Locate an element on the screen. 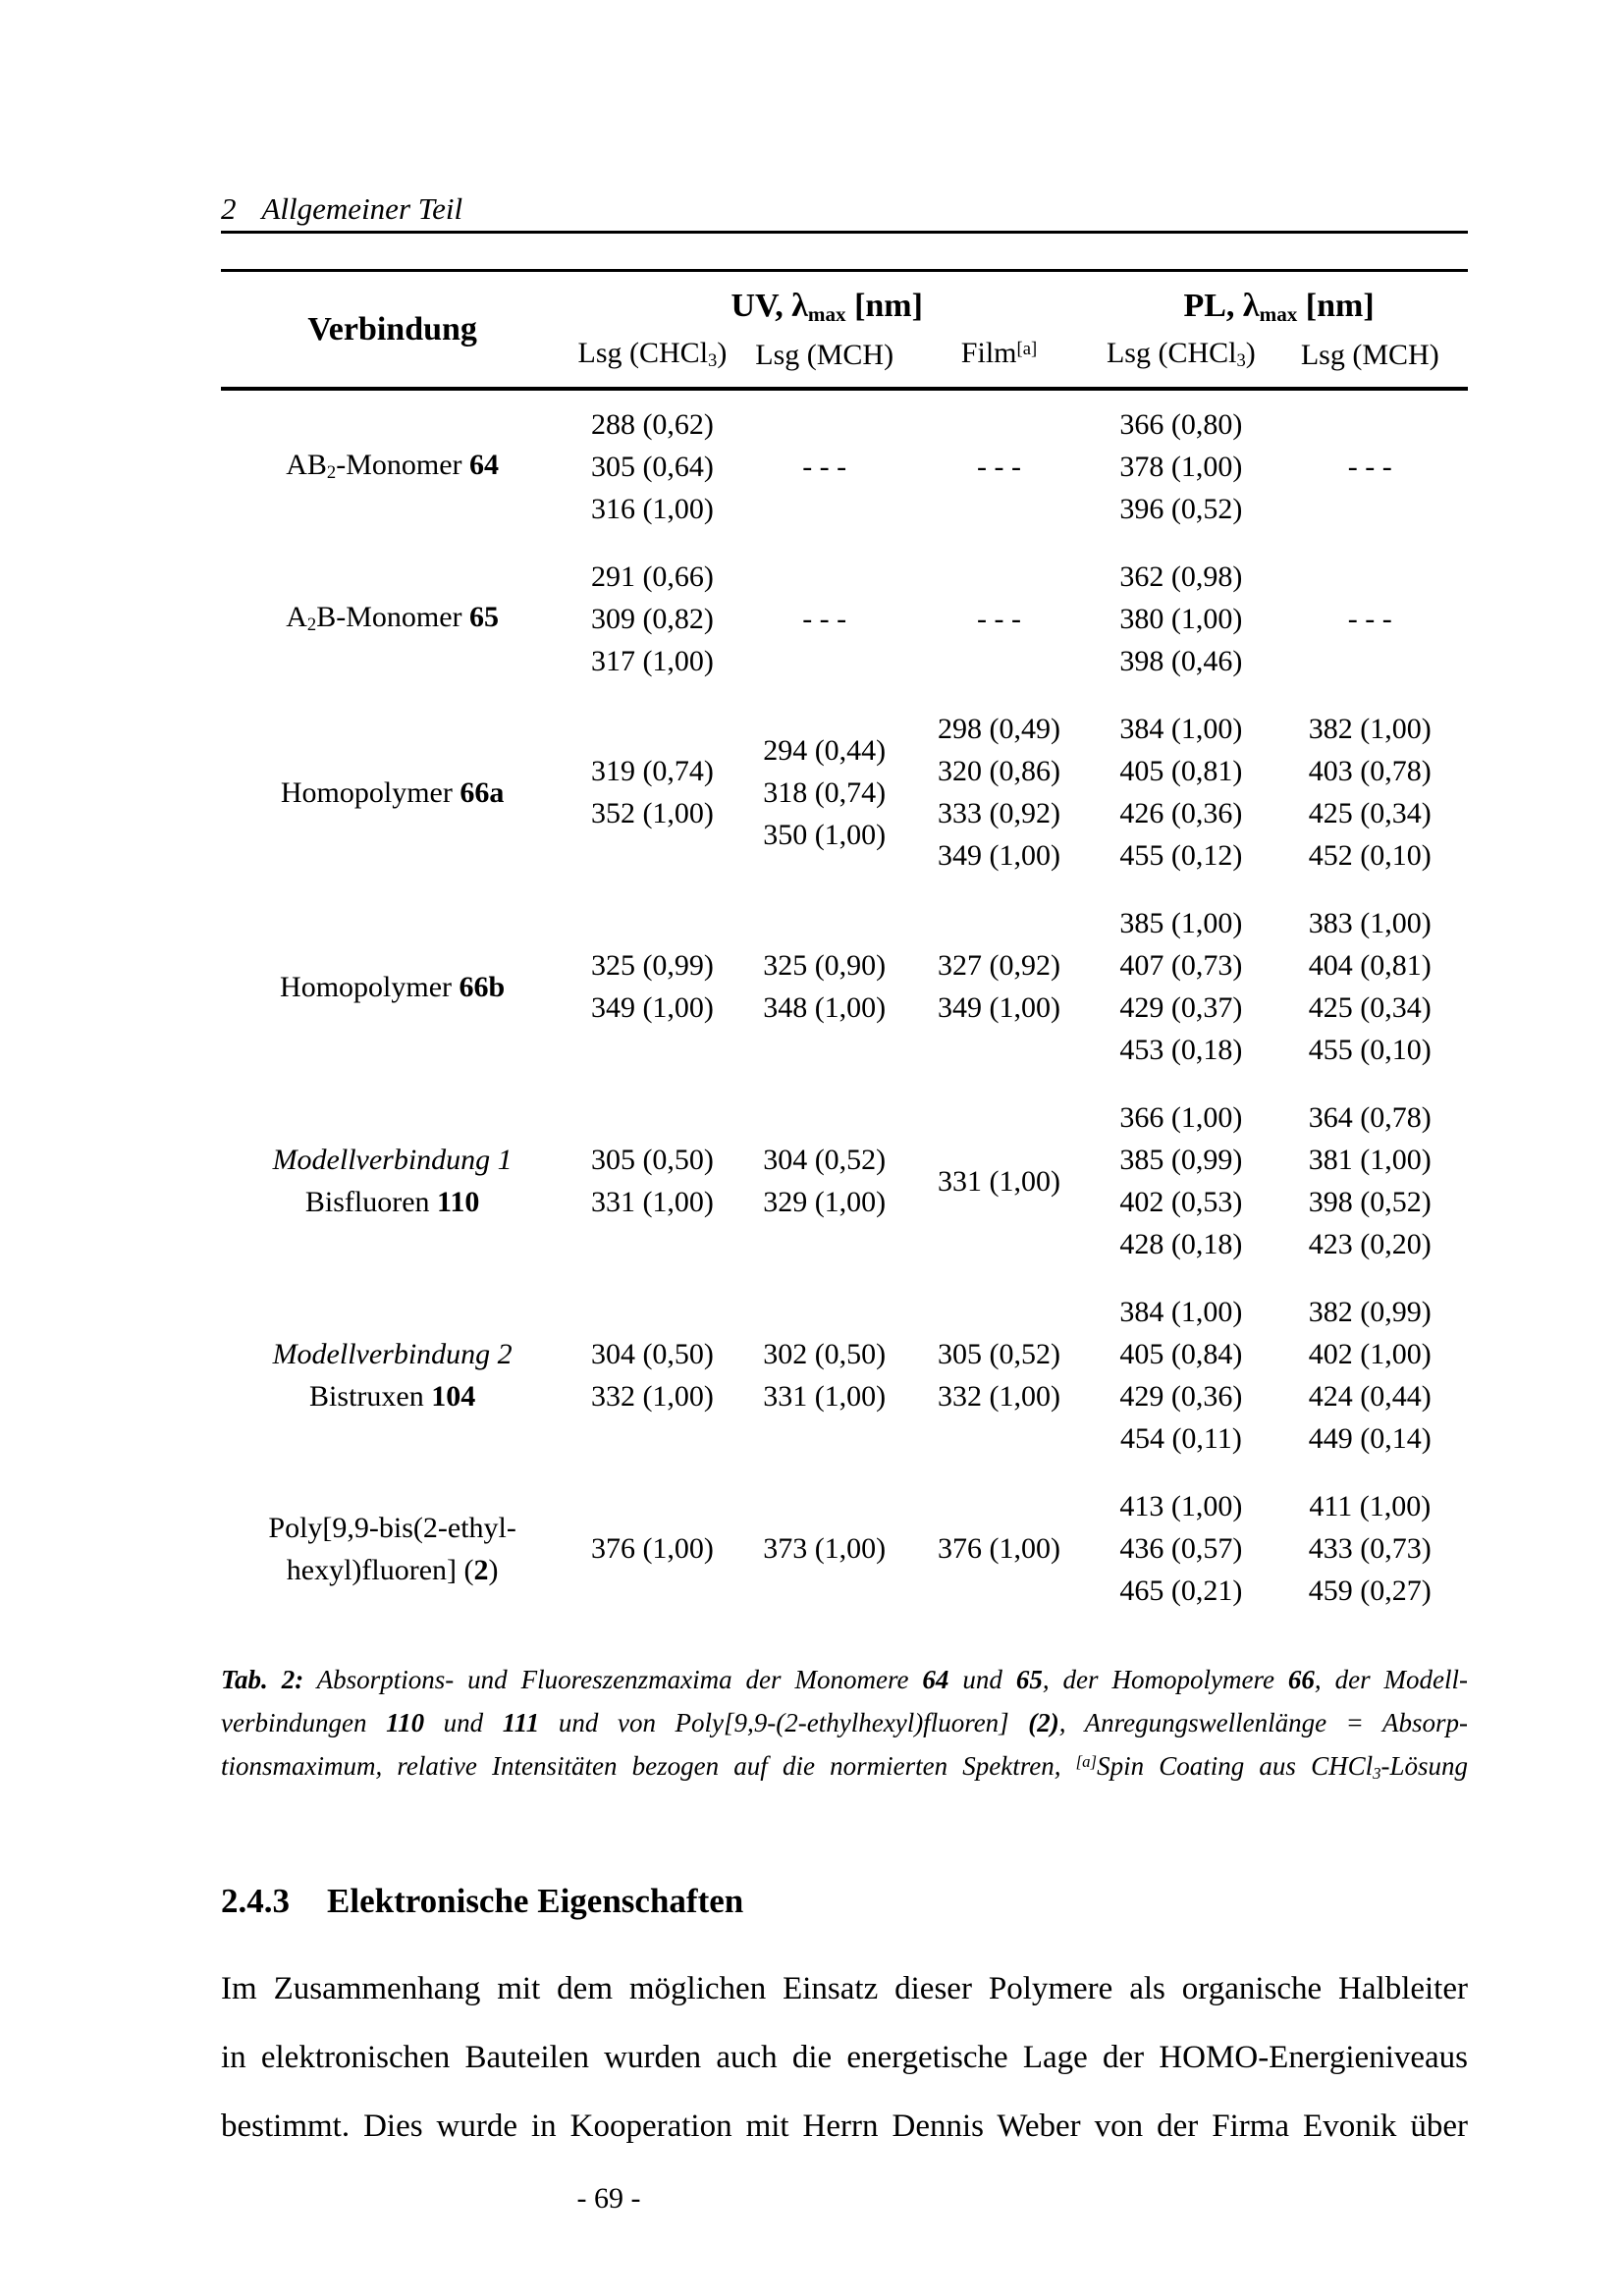 The image size is (1623, 2296). caption-text: Spin Coating aus CHCl is located at coordinates (1235, 1766).